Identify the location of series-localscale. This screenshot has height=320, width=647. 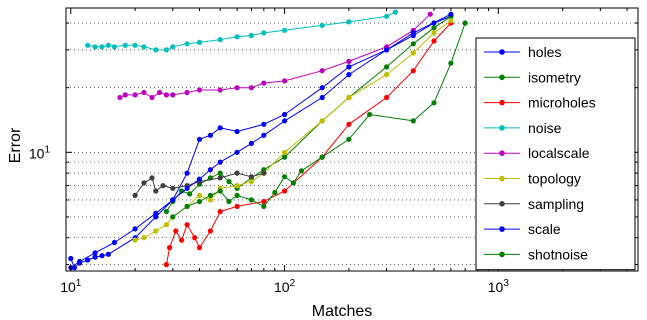
(275, 56).